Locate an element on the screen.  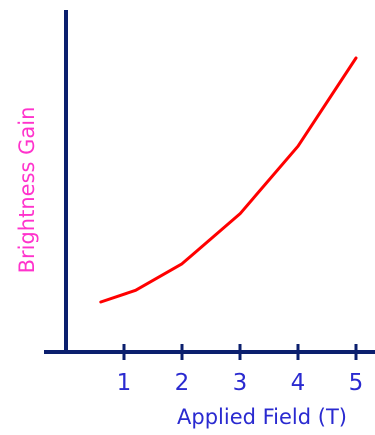
x-tick-label: 2 is located at coordinates (182, 383).